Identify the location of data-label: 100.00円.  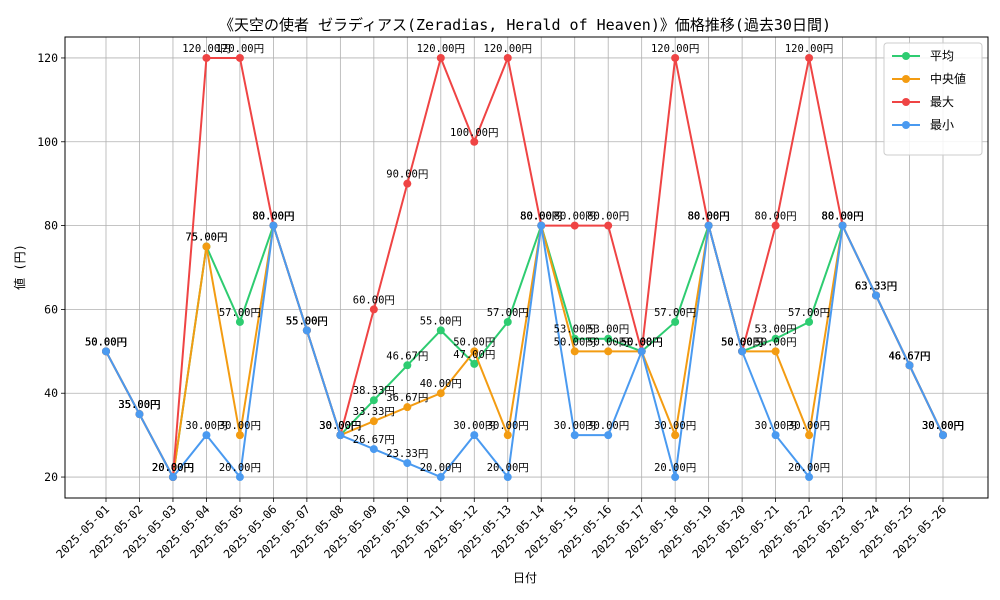
(474, 133).